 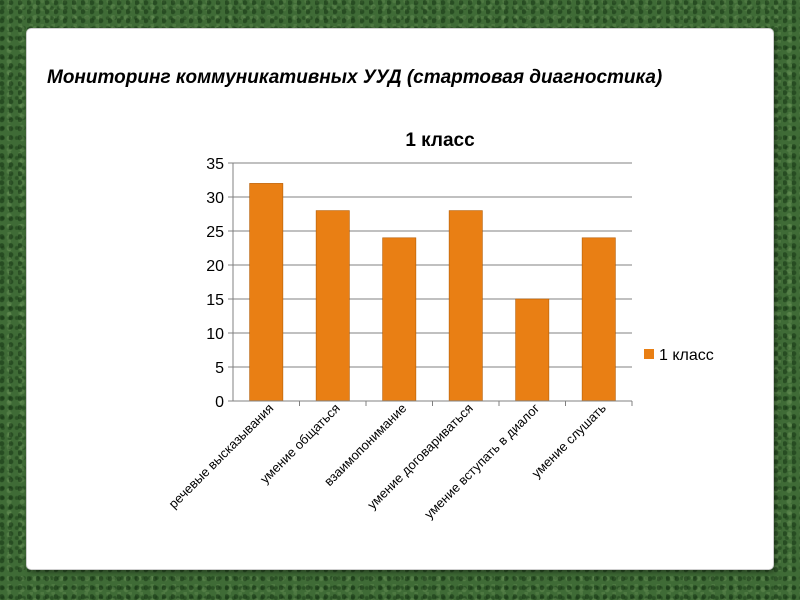 I want to click on legend-label: 1 класс, so click(x=686, y=355).